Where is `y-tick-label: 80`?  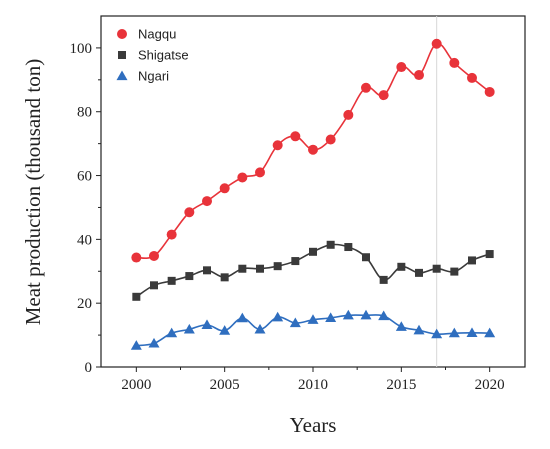
y-tick-label: 80 is located at coordinates (84, 113).